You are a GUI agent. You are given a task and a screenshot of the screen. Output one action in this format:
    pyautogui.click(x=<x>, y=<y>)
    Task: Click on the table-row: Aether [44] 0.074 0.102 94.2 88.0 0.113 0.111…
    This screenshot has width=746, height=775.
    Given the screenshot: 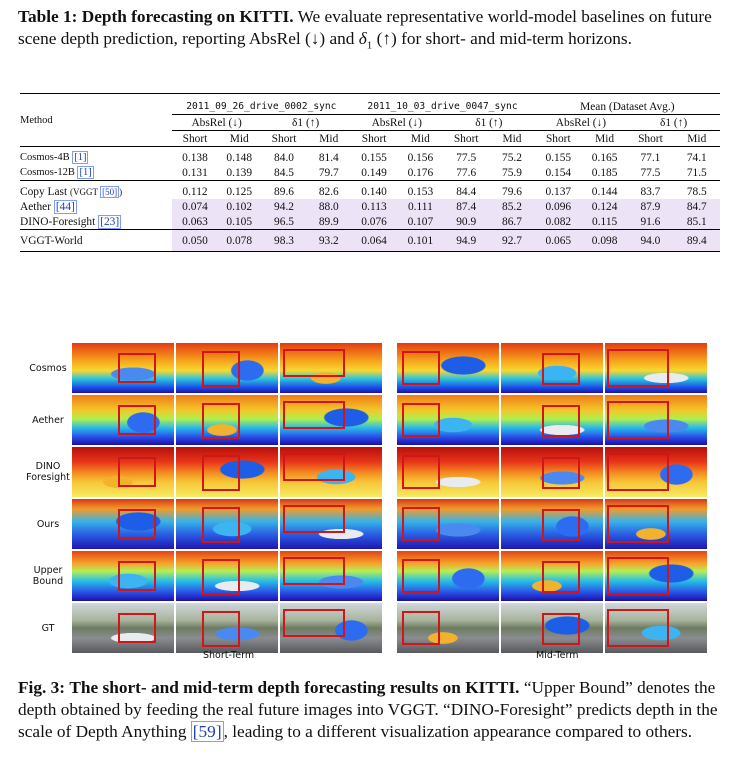 What is the action you would take?
    pyautogui.click(x=370, y=206)
    